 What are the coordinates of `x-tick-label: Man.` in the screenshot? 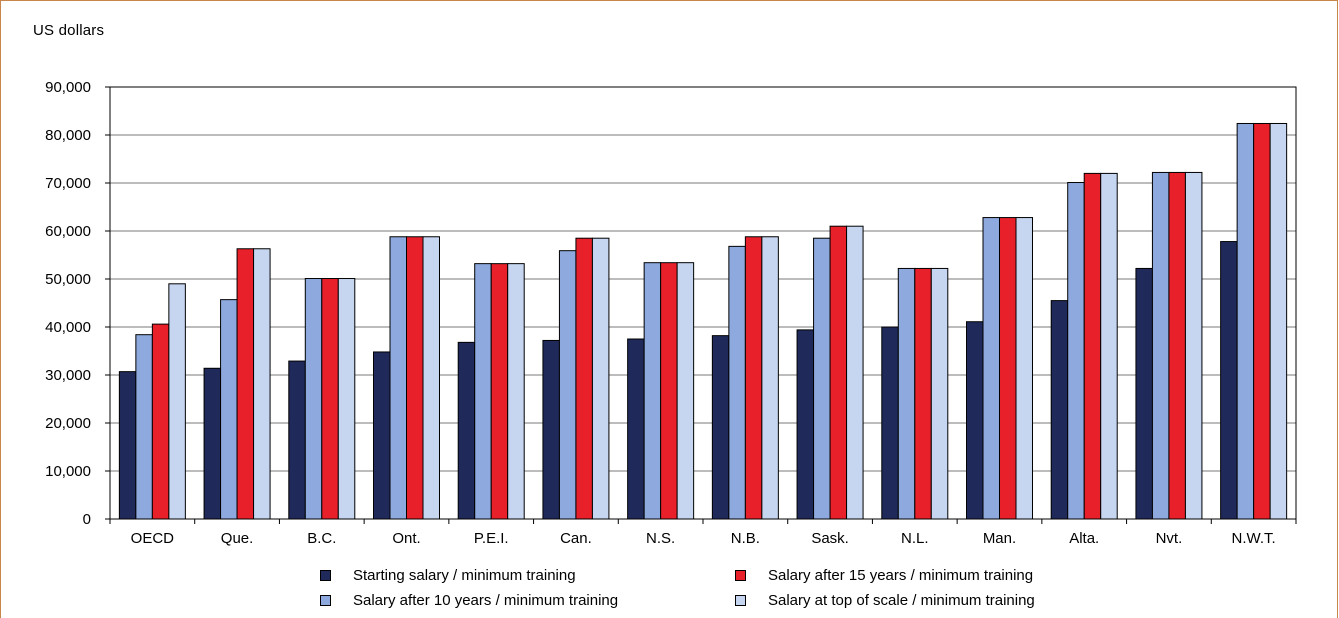 It's located at (999, 538).